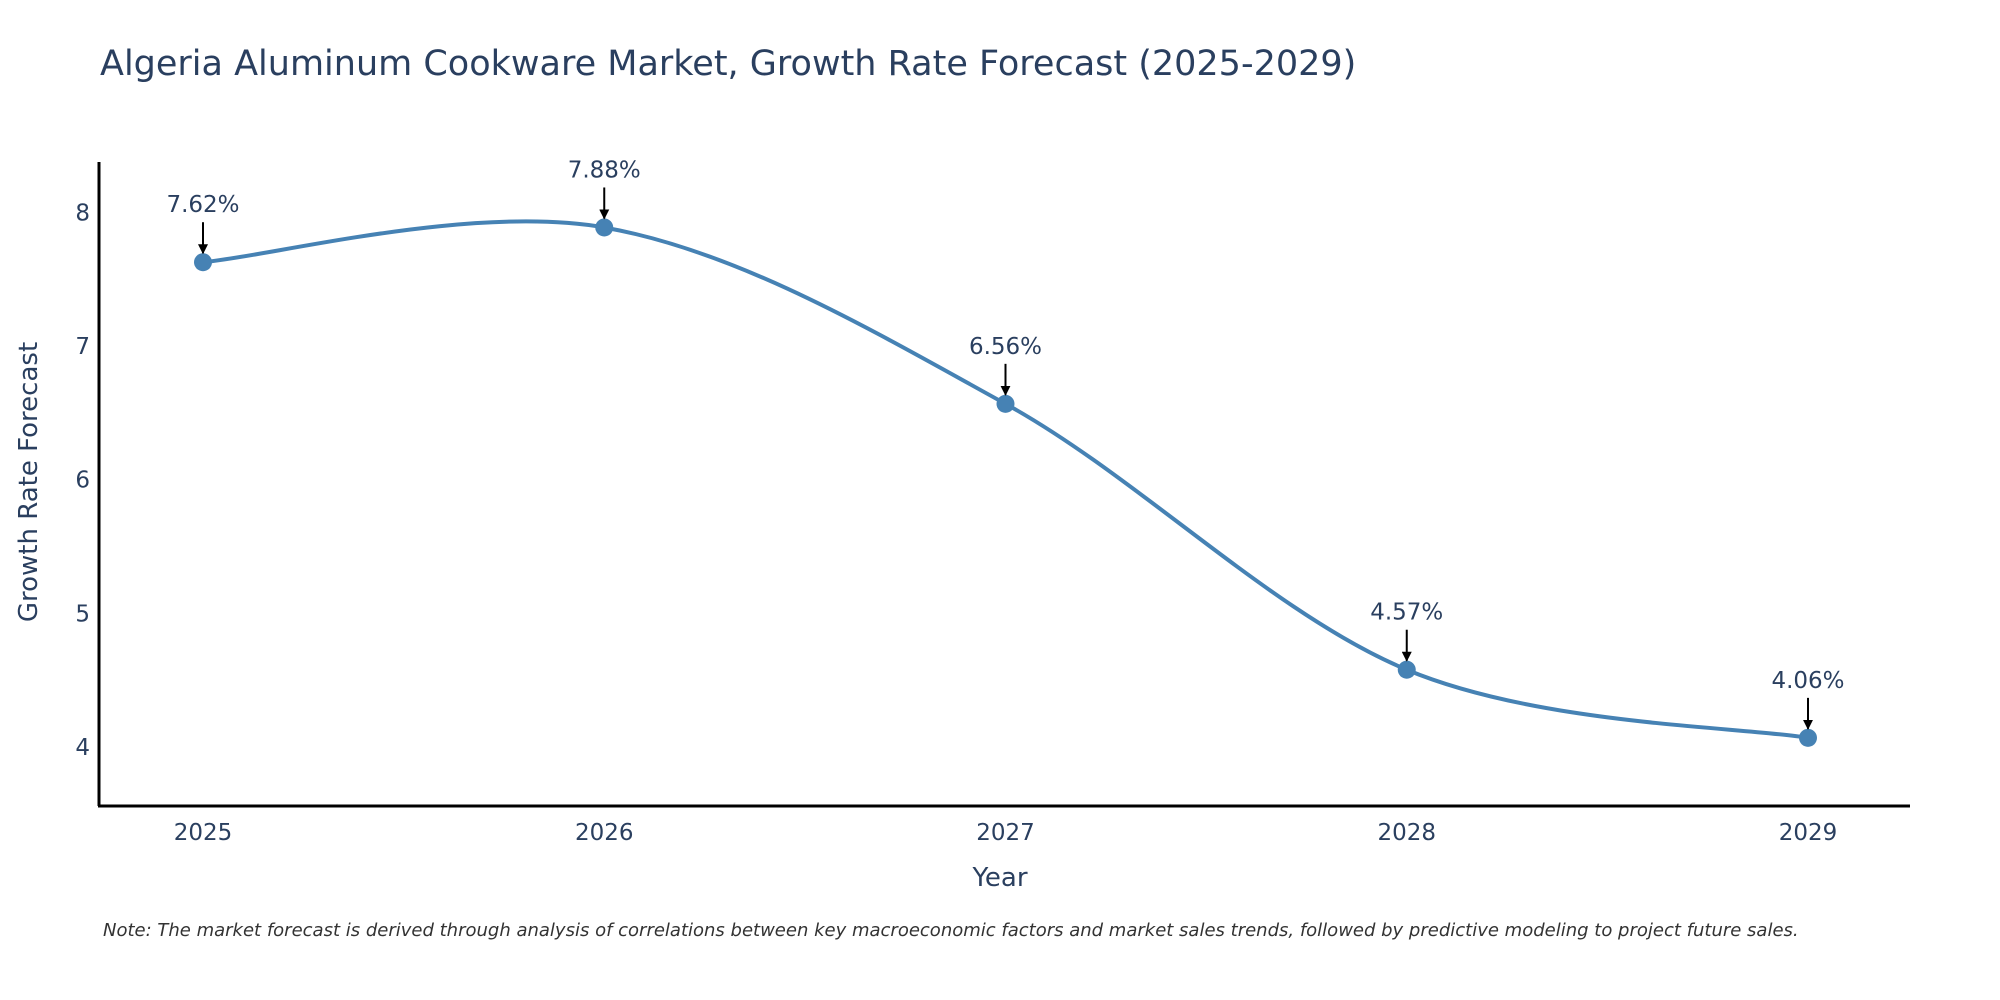 This screenshot has width=2000, height=1000. Describe the element at coordinates (29, 482) in the screenshot. I see `y-axis-title: Growth Rate Forecast` at that location.